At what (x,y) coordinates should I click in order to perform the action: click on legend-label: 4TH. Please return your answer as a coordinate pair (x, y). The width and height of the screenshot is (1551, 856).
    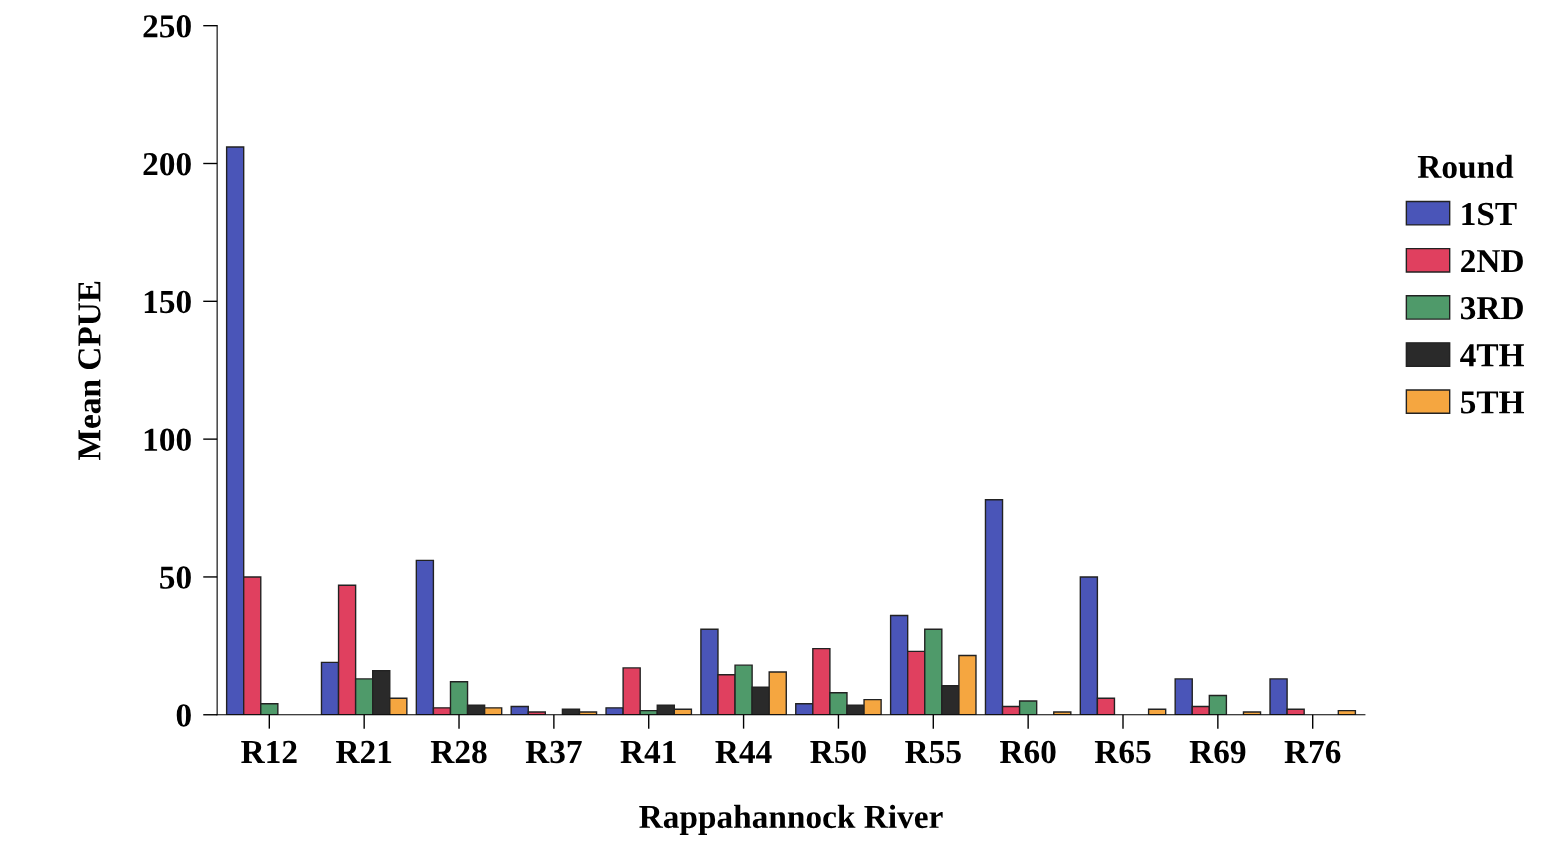
    Looking at the image, I should click on (1492, 355).